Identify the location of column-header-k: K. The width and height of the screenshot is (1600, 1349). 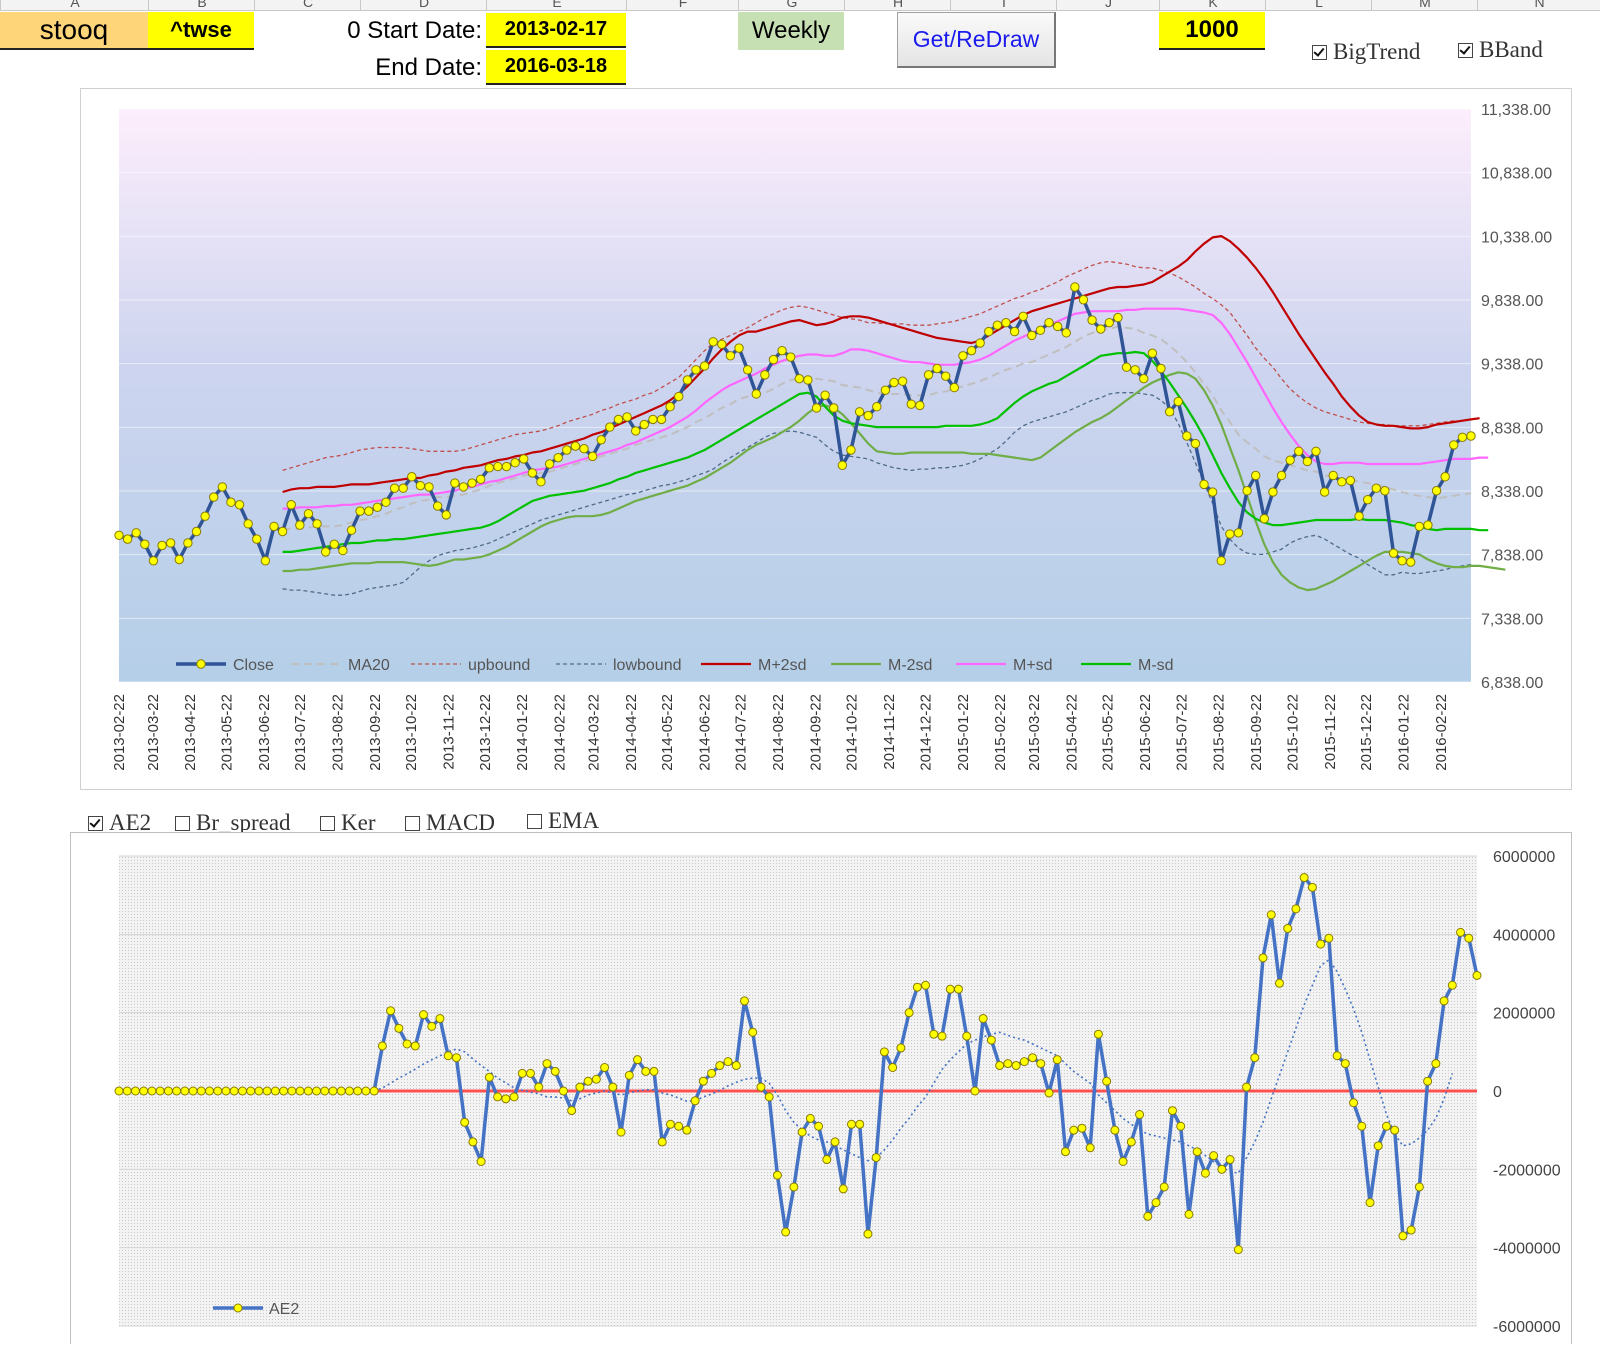
(1212, 5).